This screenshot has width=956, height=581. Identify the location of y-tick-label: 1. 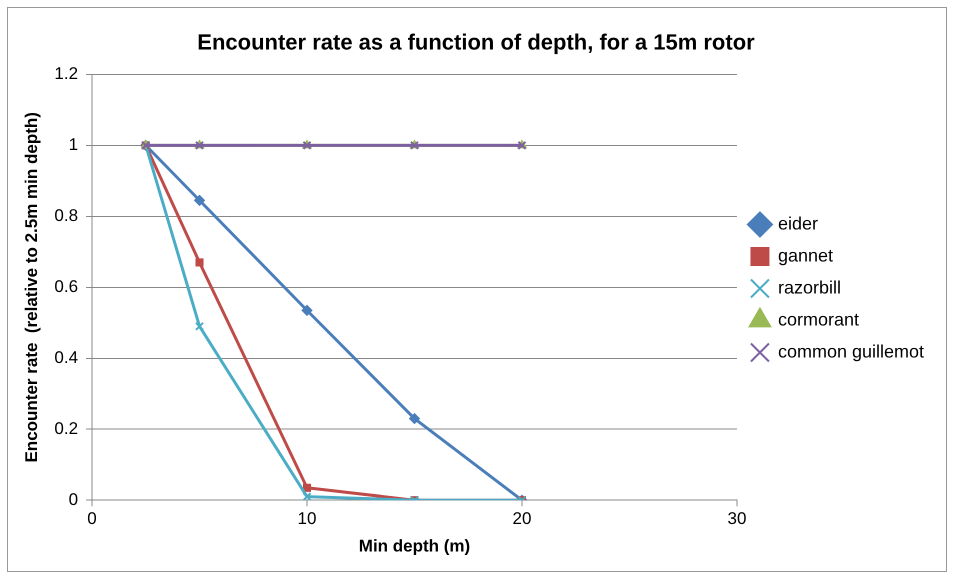
(73, 144).